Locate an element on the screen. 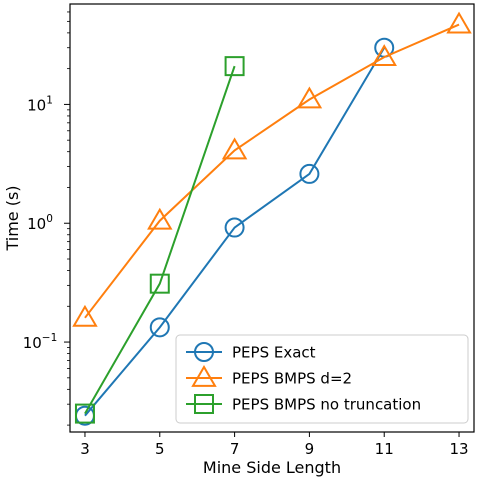  legend-label: PEPS BMPS d=2 is located at coordinates (292, 379).